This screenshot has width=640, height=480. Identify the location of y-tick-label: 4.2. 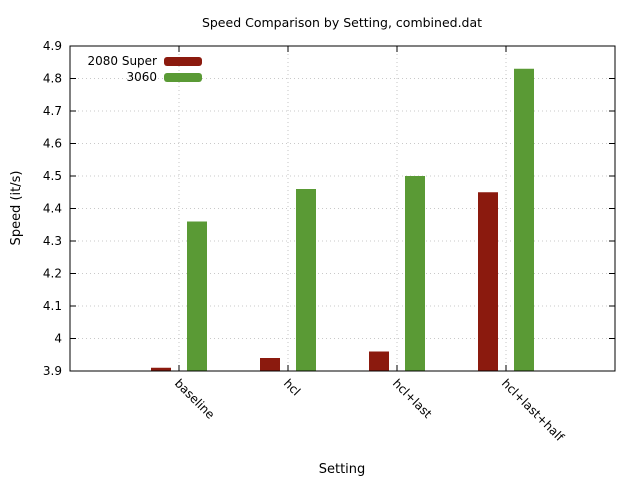
(52, 274).